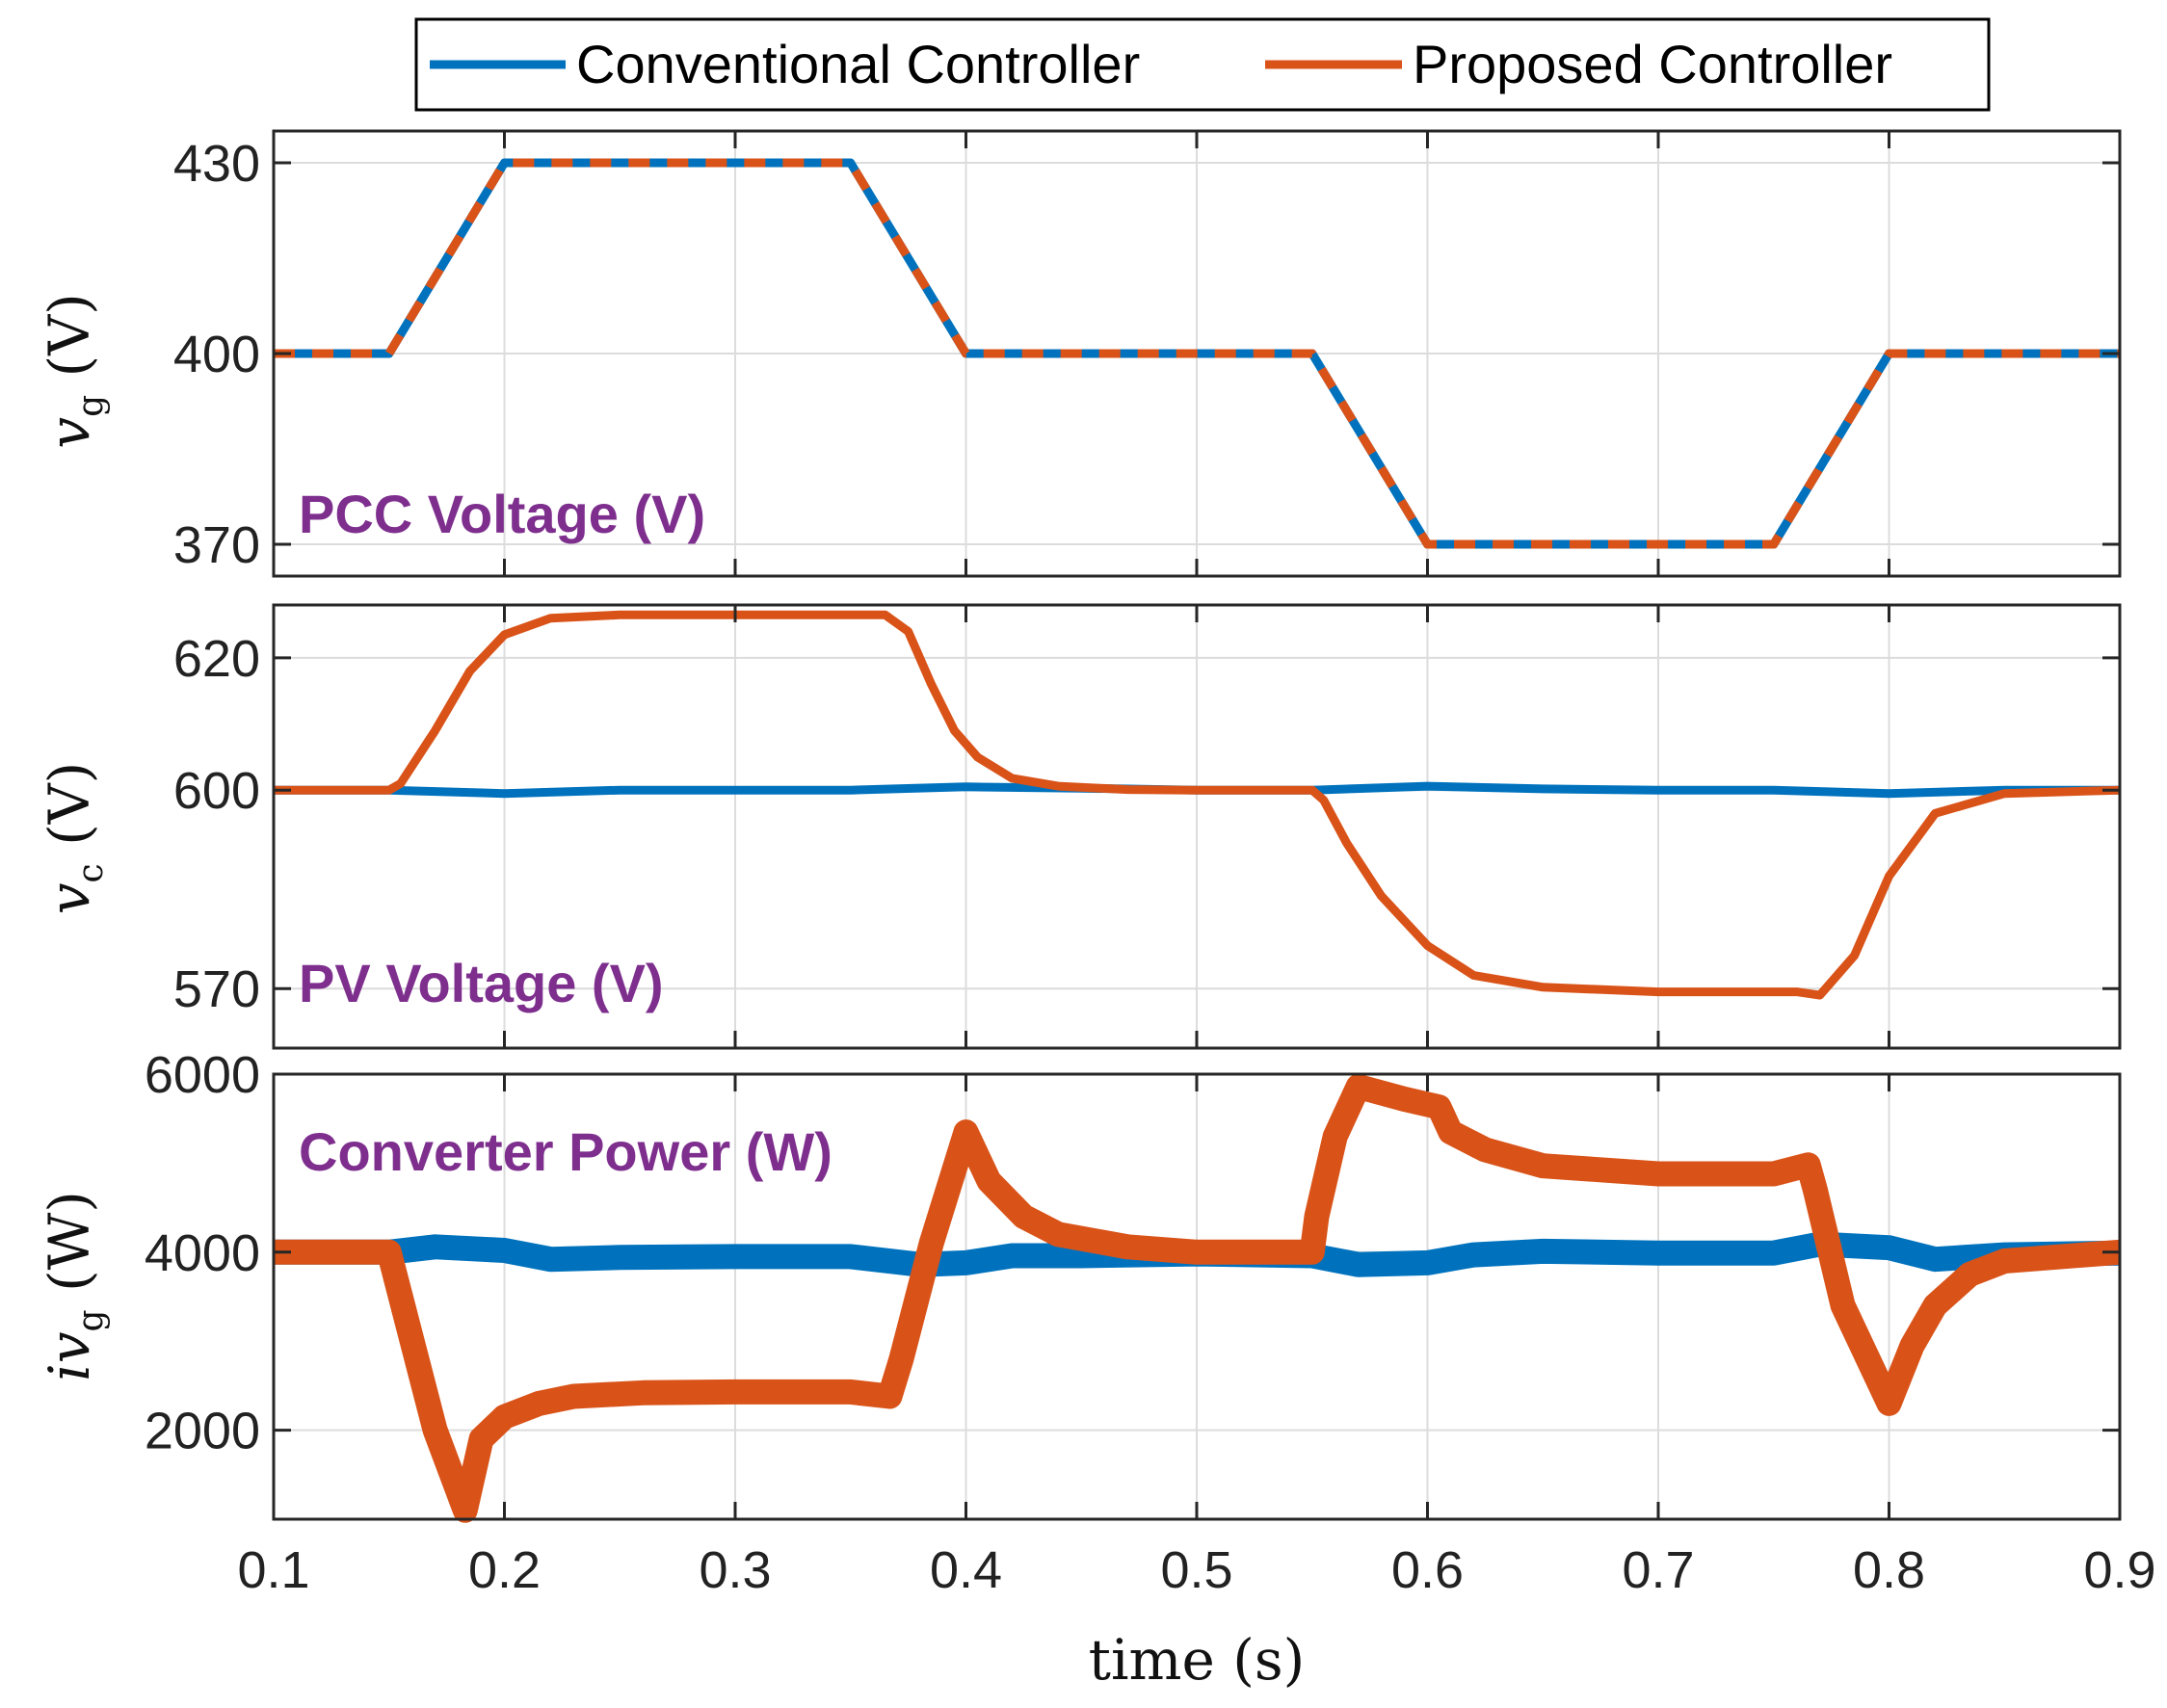 The height and width of the screenshot is (1708, 2167). What do you see at coordinates (202, 1432) in the screenshot?
I see `y-tick-label: 2000` at bounding box center [202, 1432].